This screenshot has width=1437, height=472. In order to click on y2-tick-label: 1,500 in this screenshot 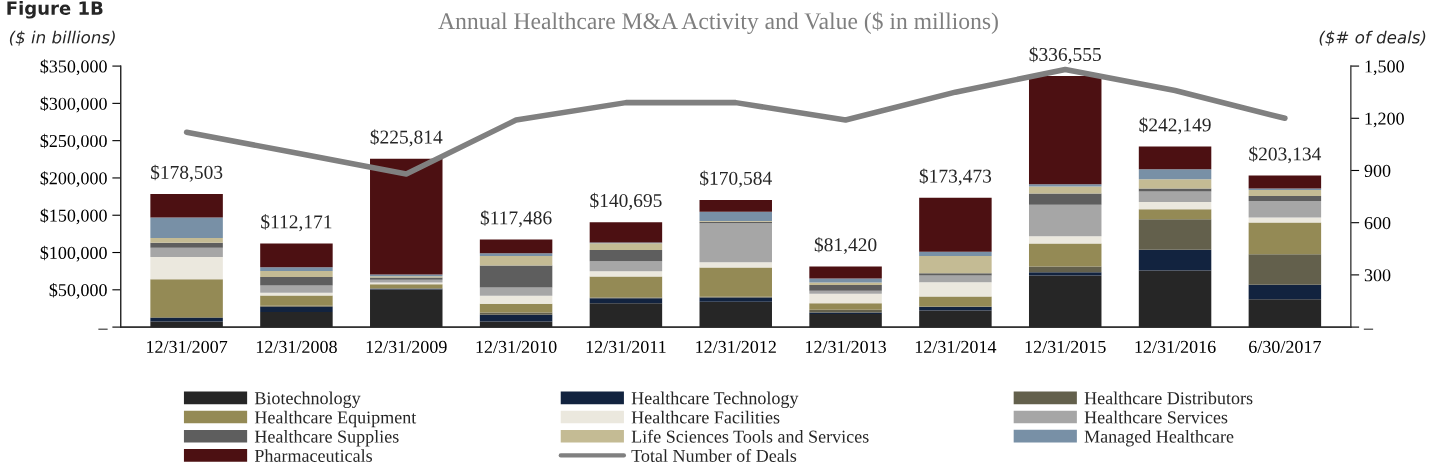, I will do `click(1384, 68)`.